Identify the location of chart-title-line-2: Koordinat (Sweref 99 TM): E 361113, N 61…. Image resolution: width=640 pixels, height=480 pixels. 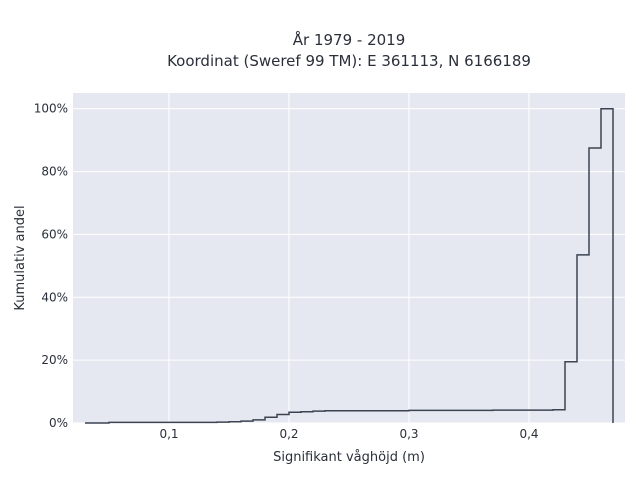
(349, 61).